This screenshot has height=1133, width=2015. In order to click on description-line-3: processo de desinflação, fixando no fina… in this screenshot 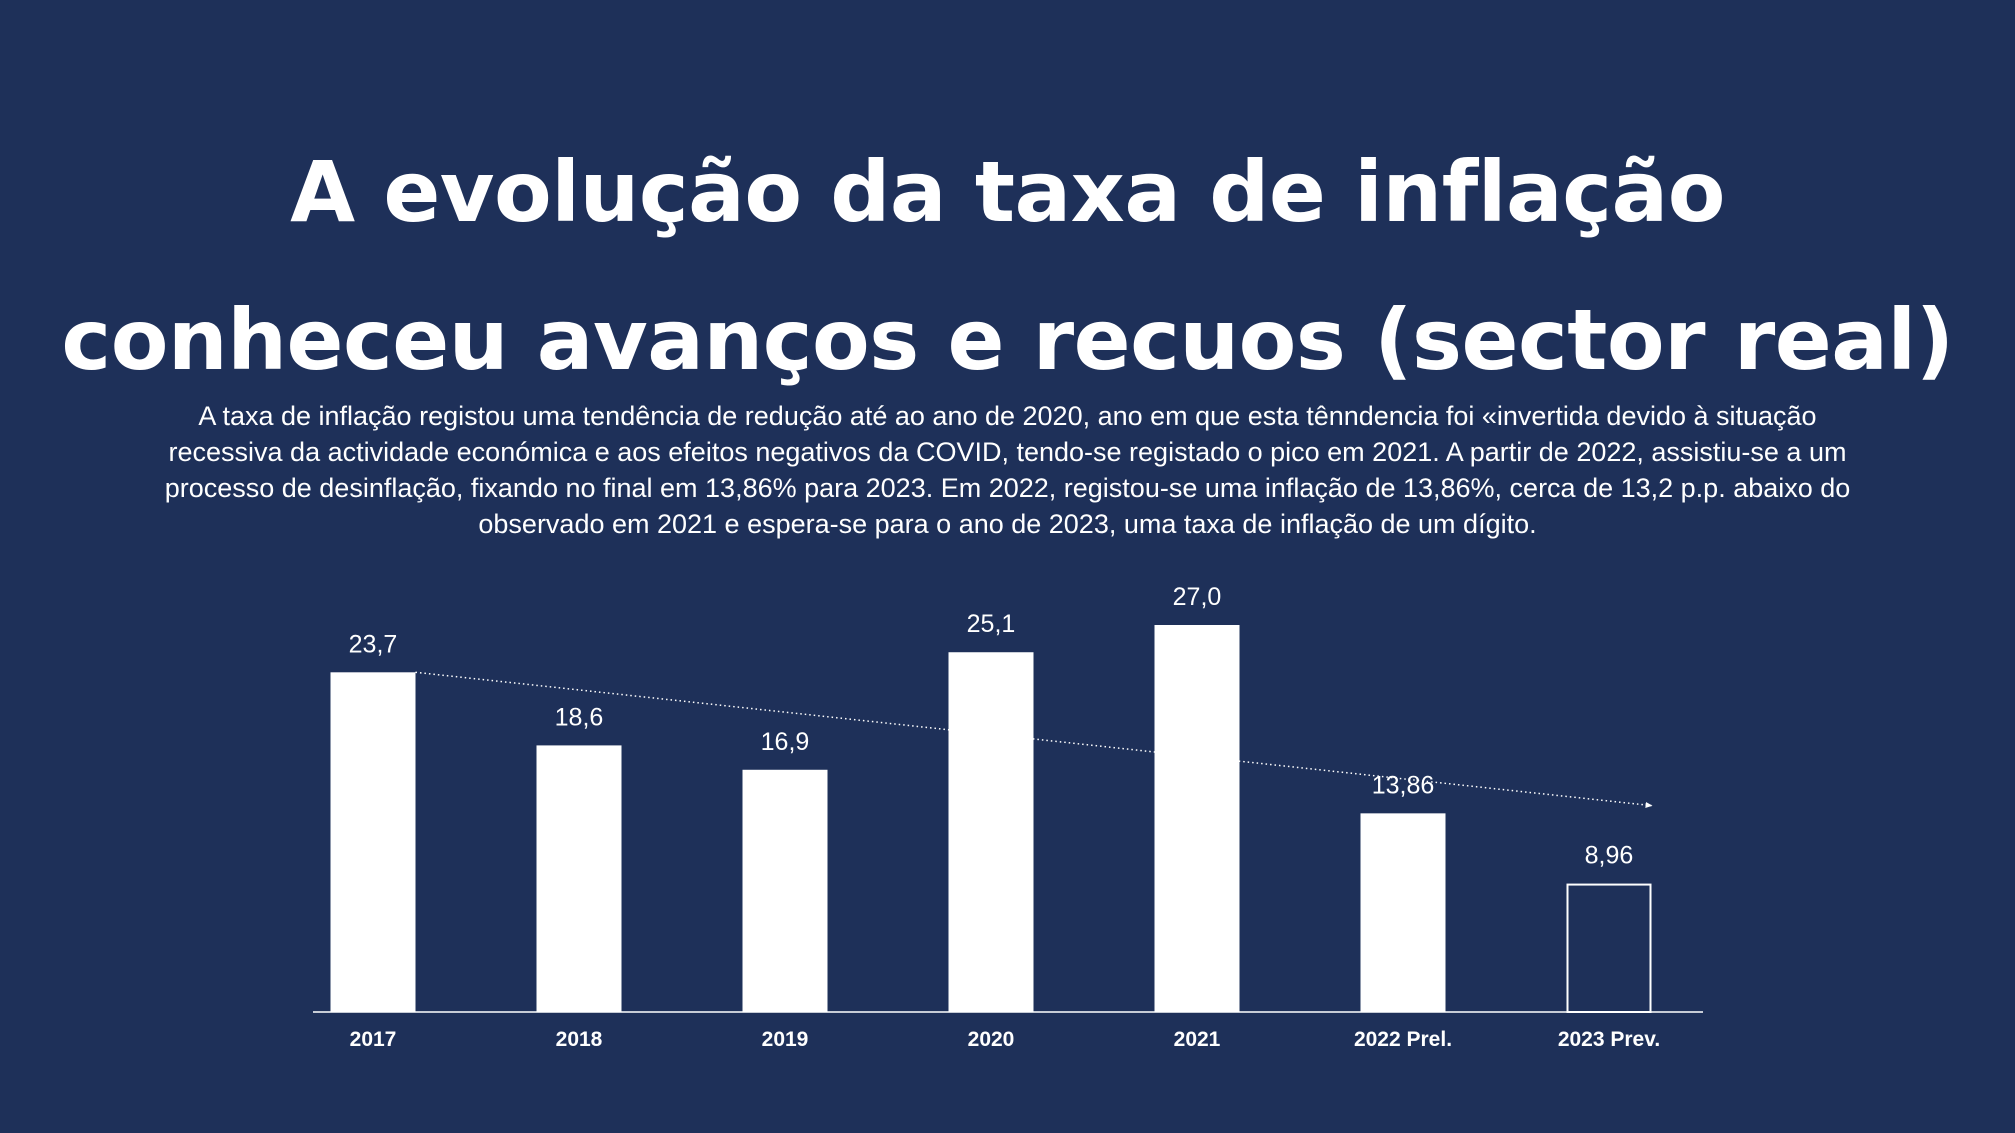, I will do `click(1007, 488)`.